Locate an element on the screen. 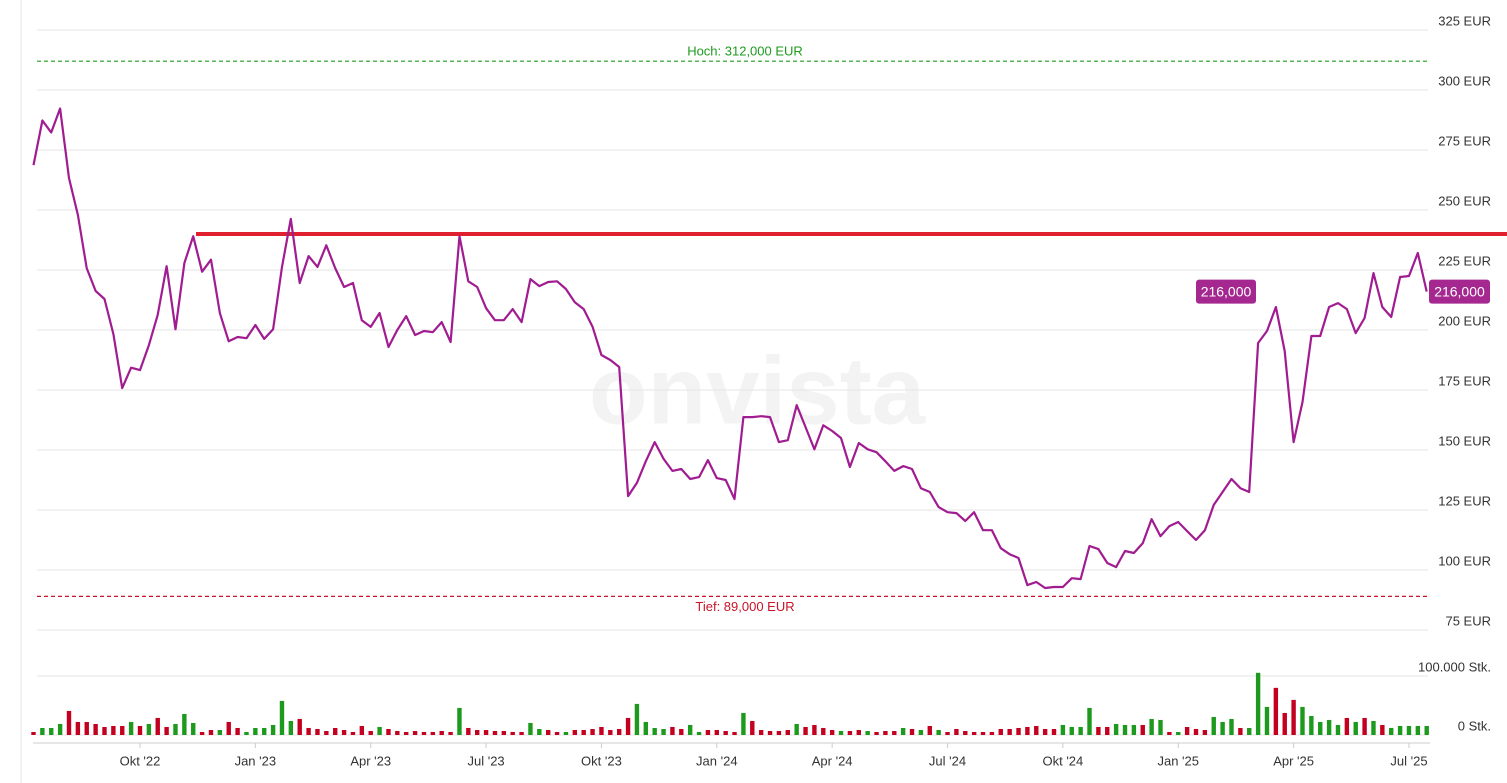 This screenshot has width=1507, height=783. x-tick-label: Apr '24 is located at coordinates (832, 760).